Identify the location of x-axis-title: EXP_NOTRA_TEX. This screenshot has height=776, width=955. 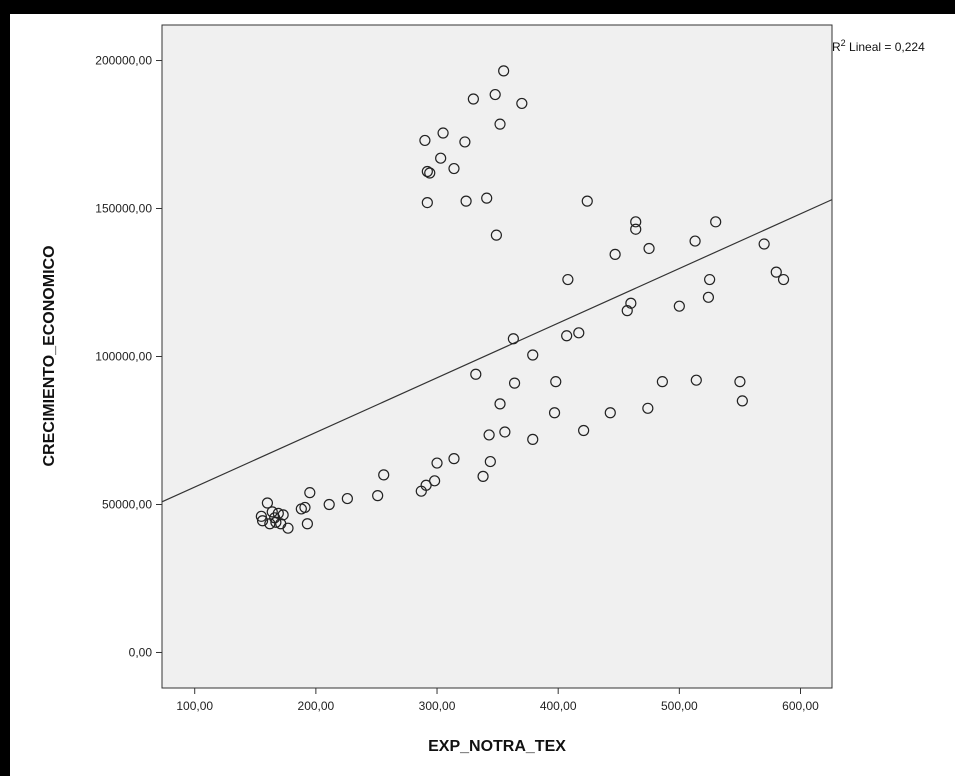
(497, 746).